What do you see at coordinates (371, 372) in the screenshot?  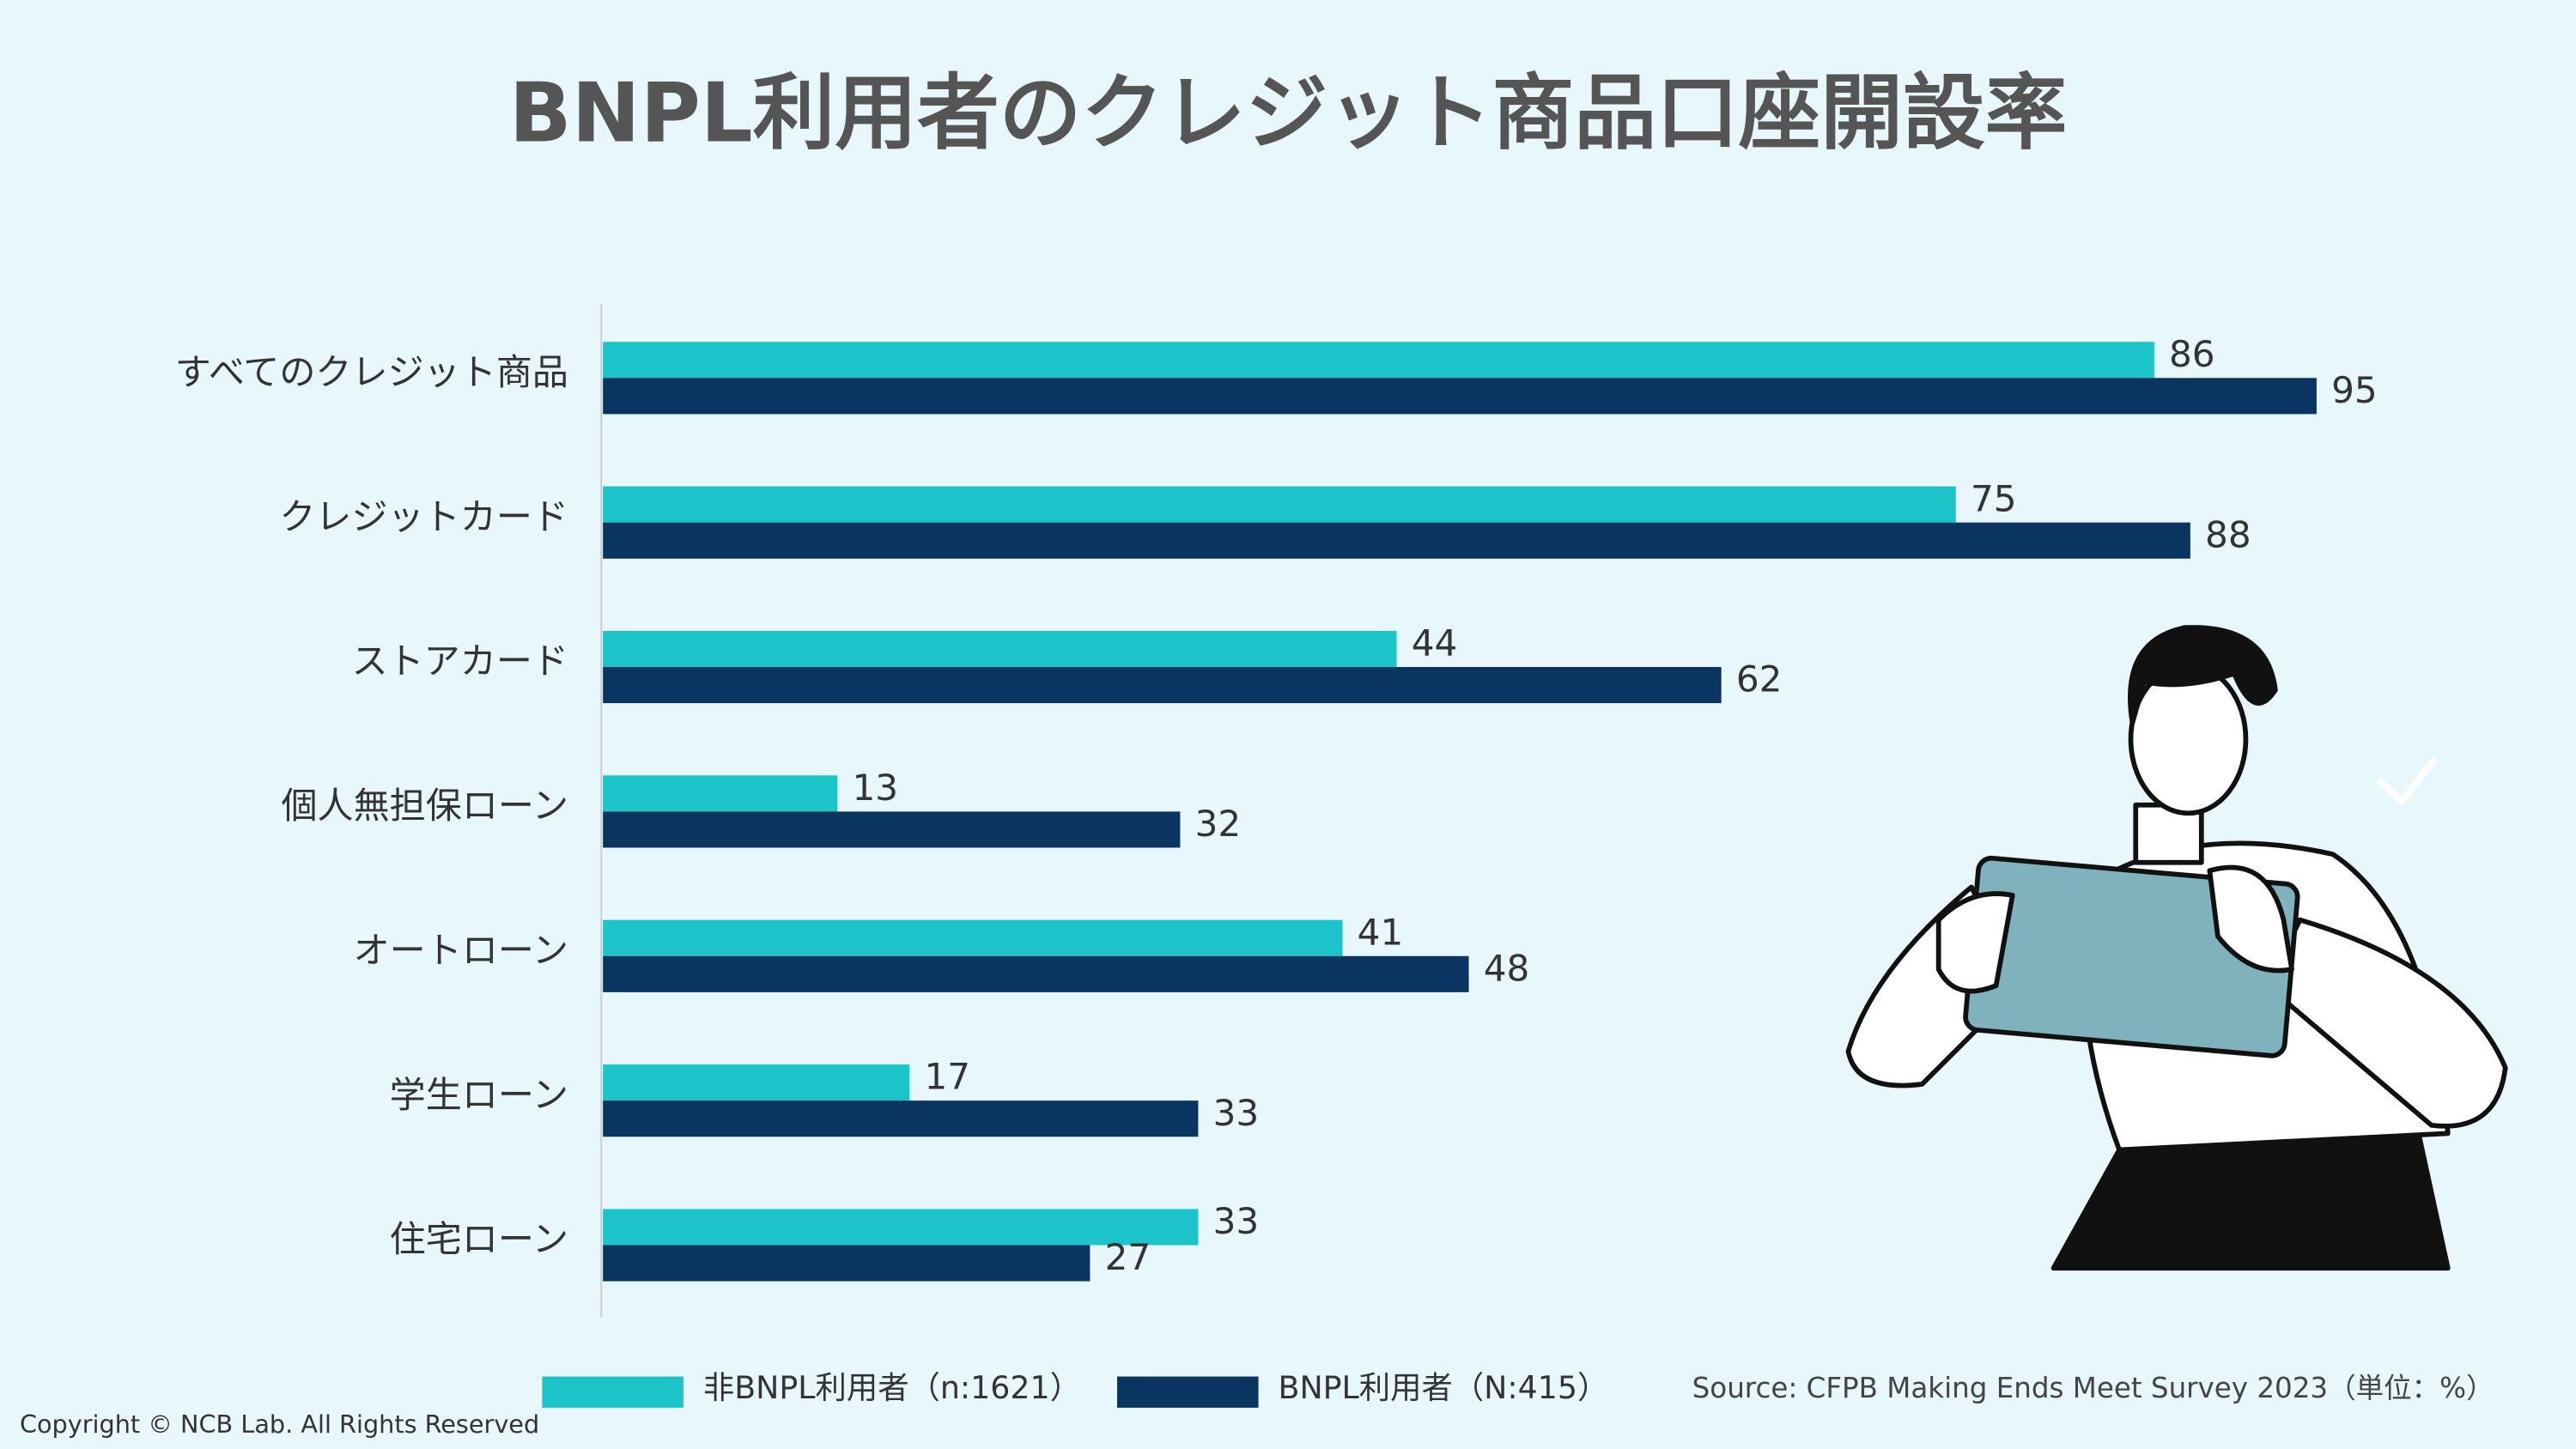 I see `y-tick-label: すべてのクレジット商品` at bounding box center [371, 372].